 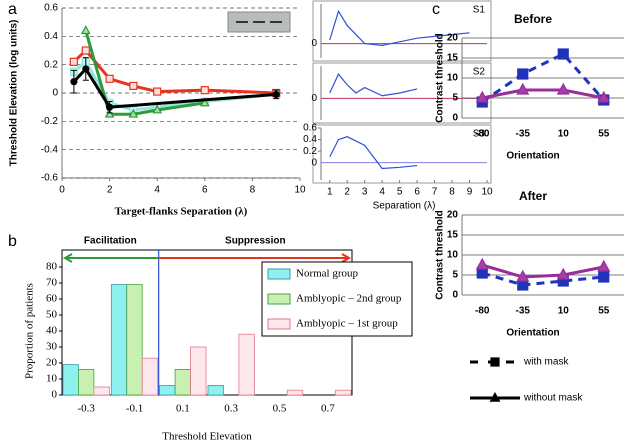 I want to click on x-tick-label: 7, so click(x=435, y=192).